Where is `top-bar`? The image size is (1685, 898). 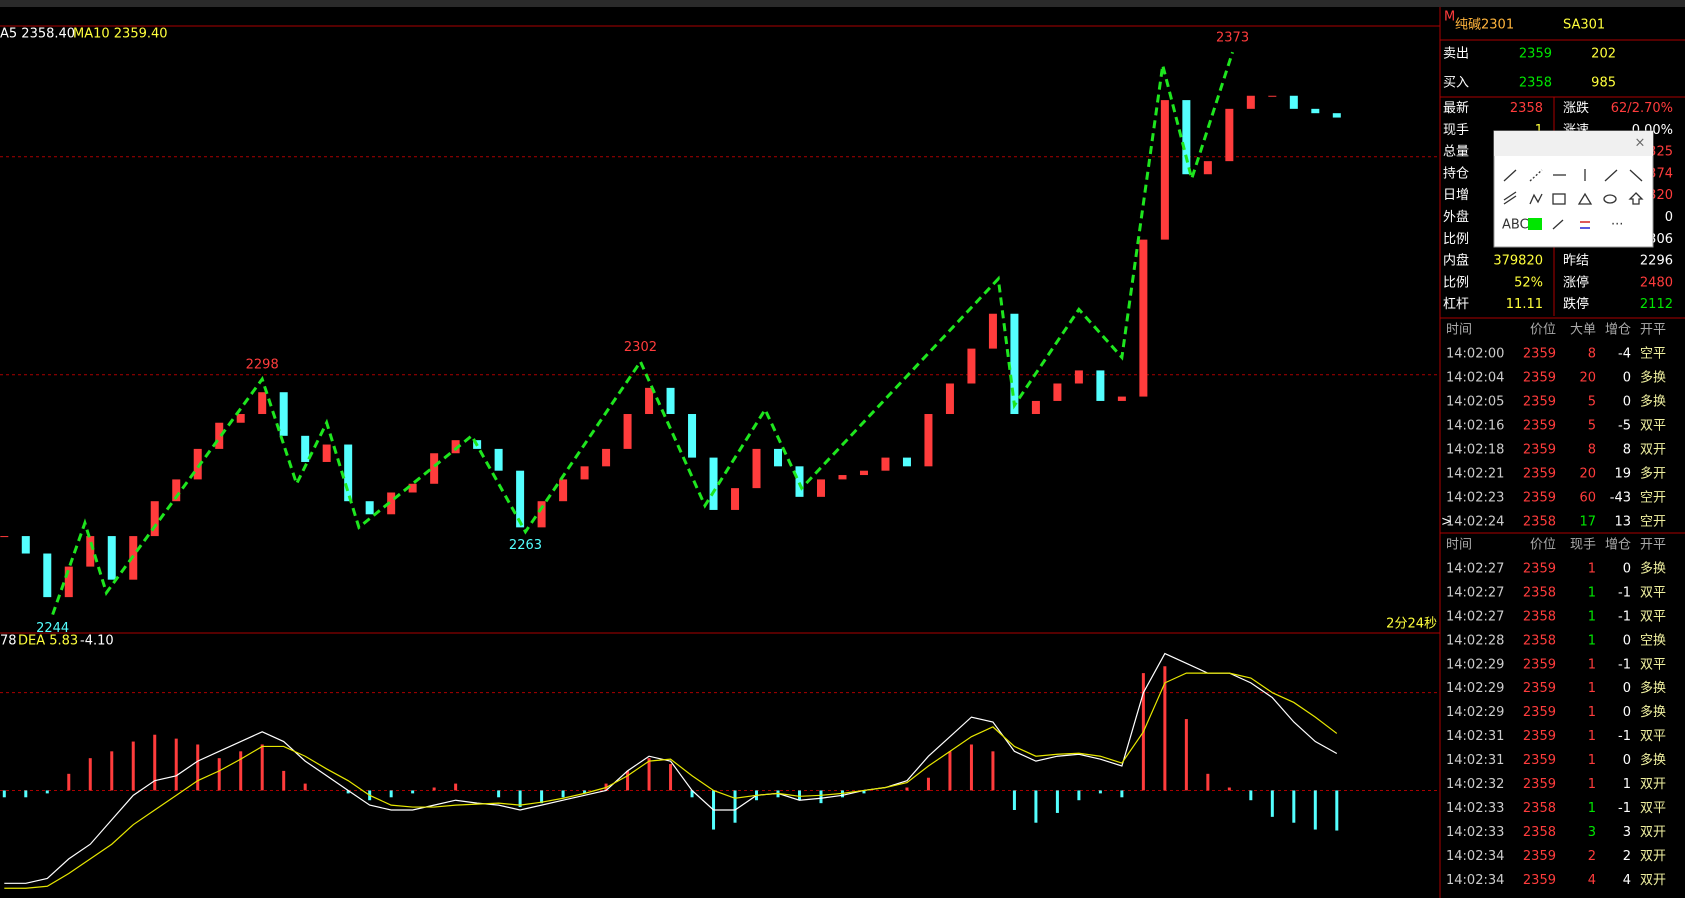 top-bar is located at coordinates (842, 3).